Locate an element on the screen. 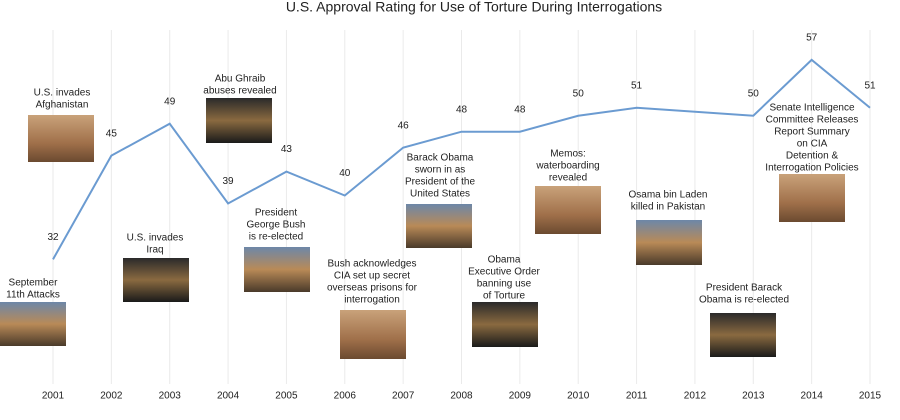 The height and width of the screenshot is (420, 900). data-label: 46 is located at coordinates (404, 125).